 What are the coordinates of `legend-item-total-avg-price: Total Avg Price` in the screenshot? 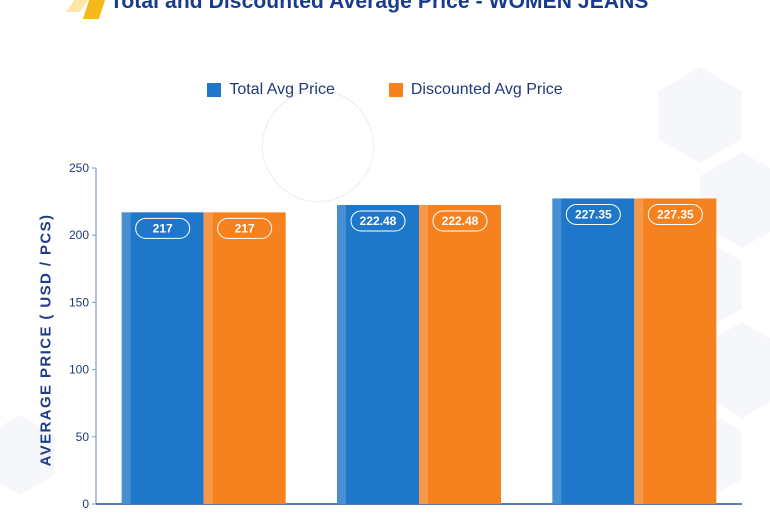 It's located at (271, 90).